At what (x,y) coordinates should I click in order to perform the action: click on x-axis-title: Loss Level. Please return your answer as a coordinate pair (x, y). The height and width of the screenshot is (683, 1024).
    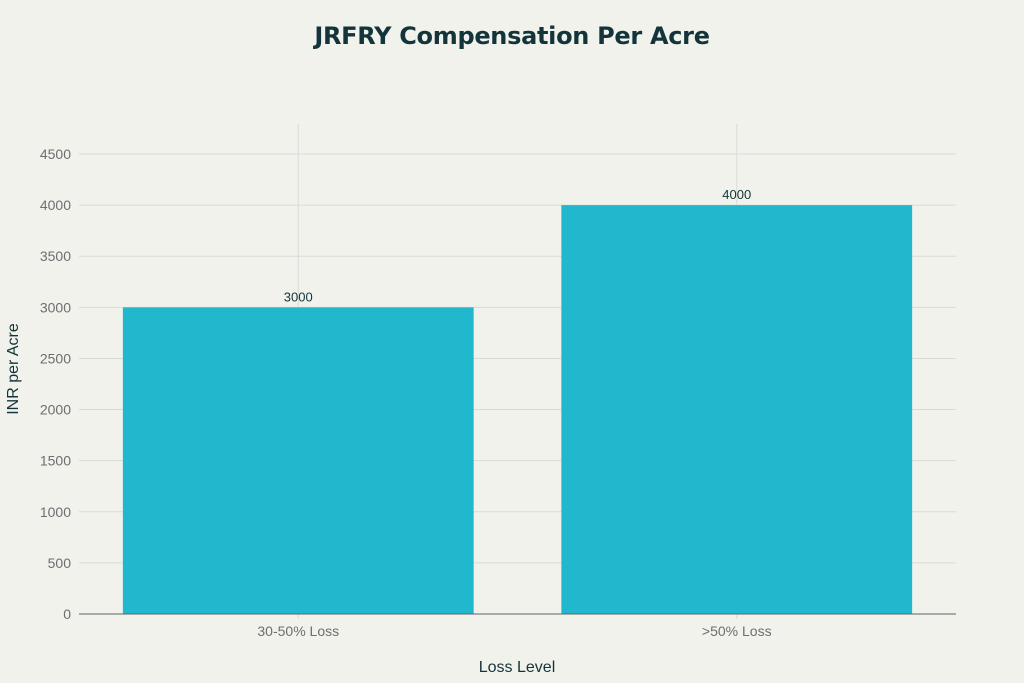
    Looking at the image, I should click on (517, 667).